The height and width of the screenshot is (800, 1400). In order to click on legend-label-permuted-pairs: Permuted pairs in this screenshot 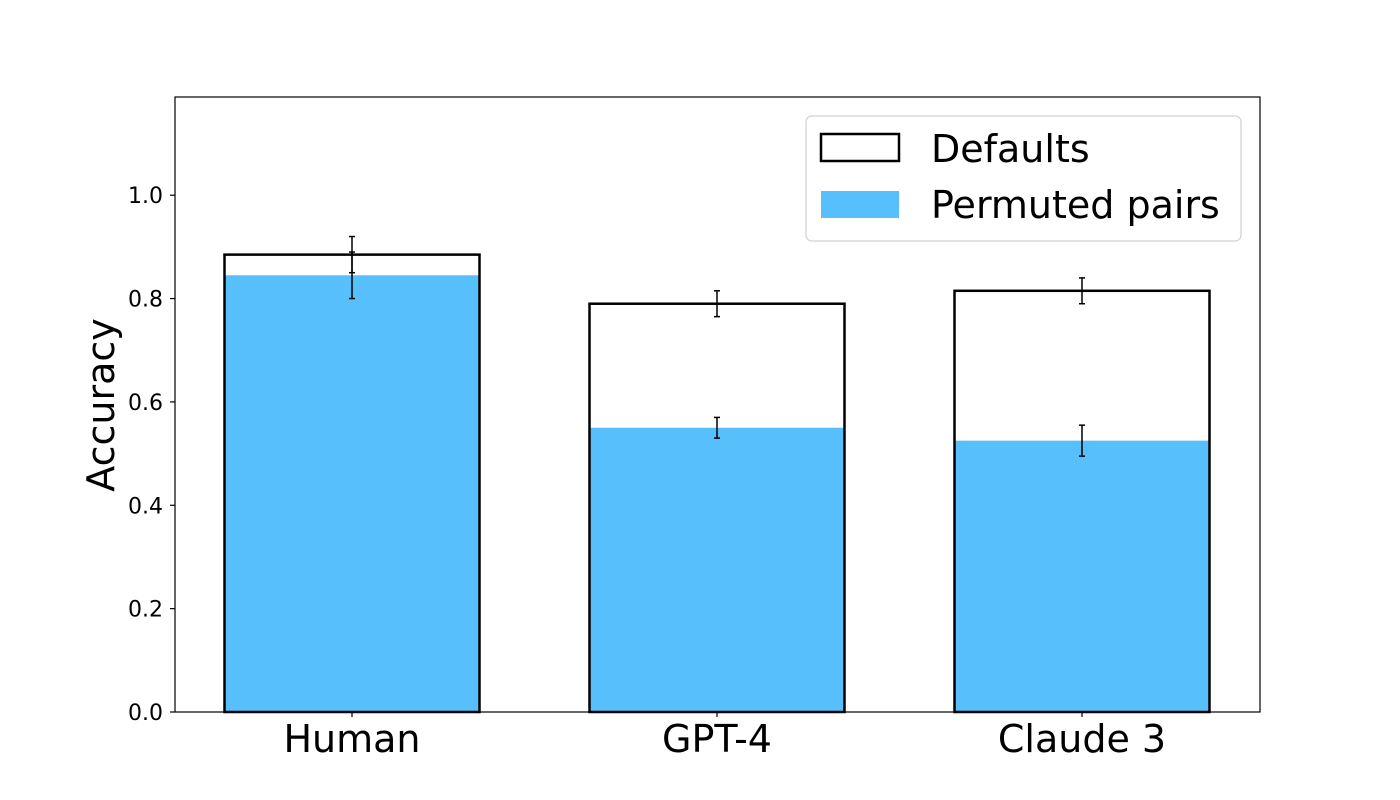, I will do `click(1075, 205)`.